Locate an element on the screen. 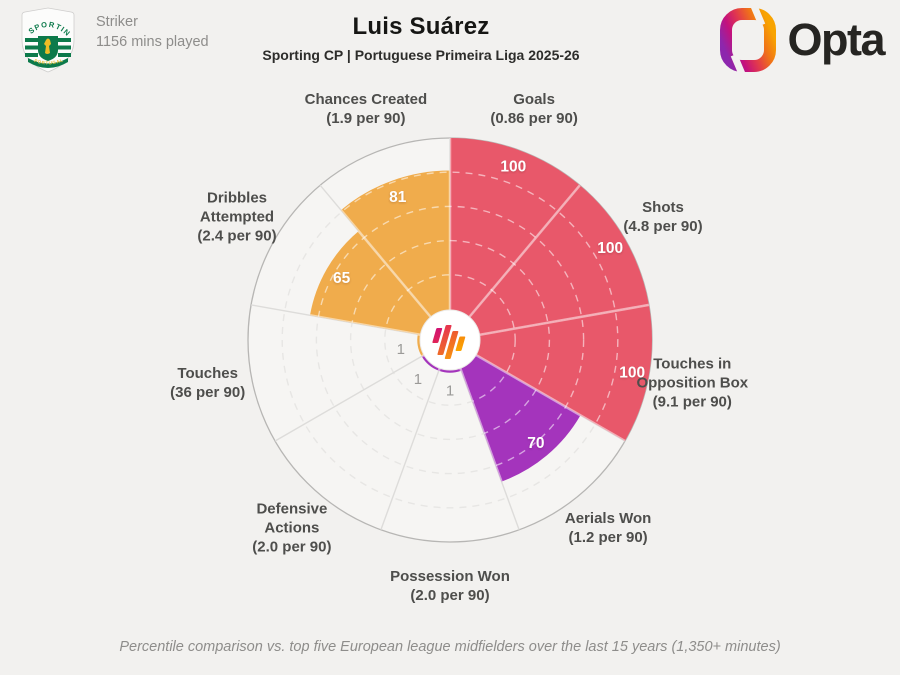 The height and width of the screenshot is (675, 900). category-label-chances-created: Chances Created (1.9 per 90) is located at coordinates (366, 108).